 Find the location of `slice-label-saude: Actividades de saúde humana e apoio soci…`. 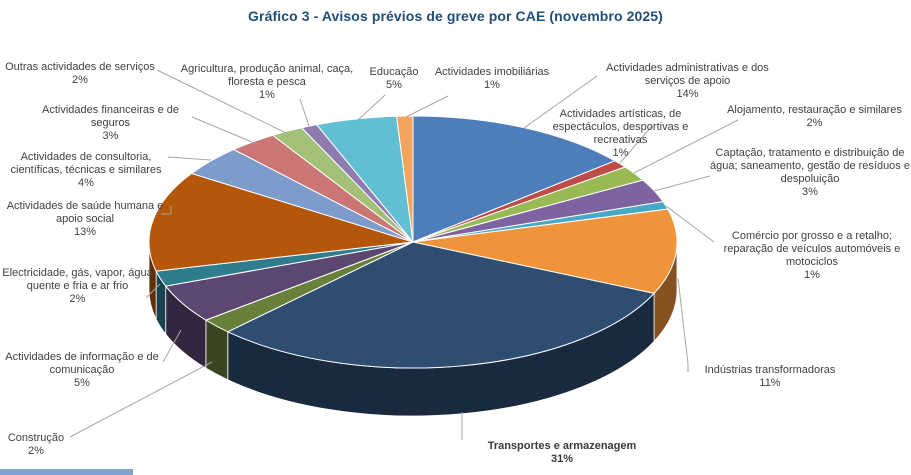

slice-label-saude: Actividades de saúde humana e apoio soci… is located at coordinates (85, 219).